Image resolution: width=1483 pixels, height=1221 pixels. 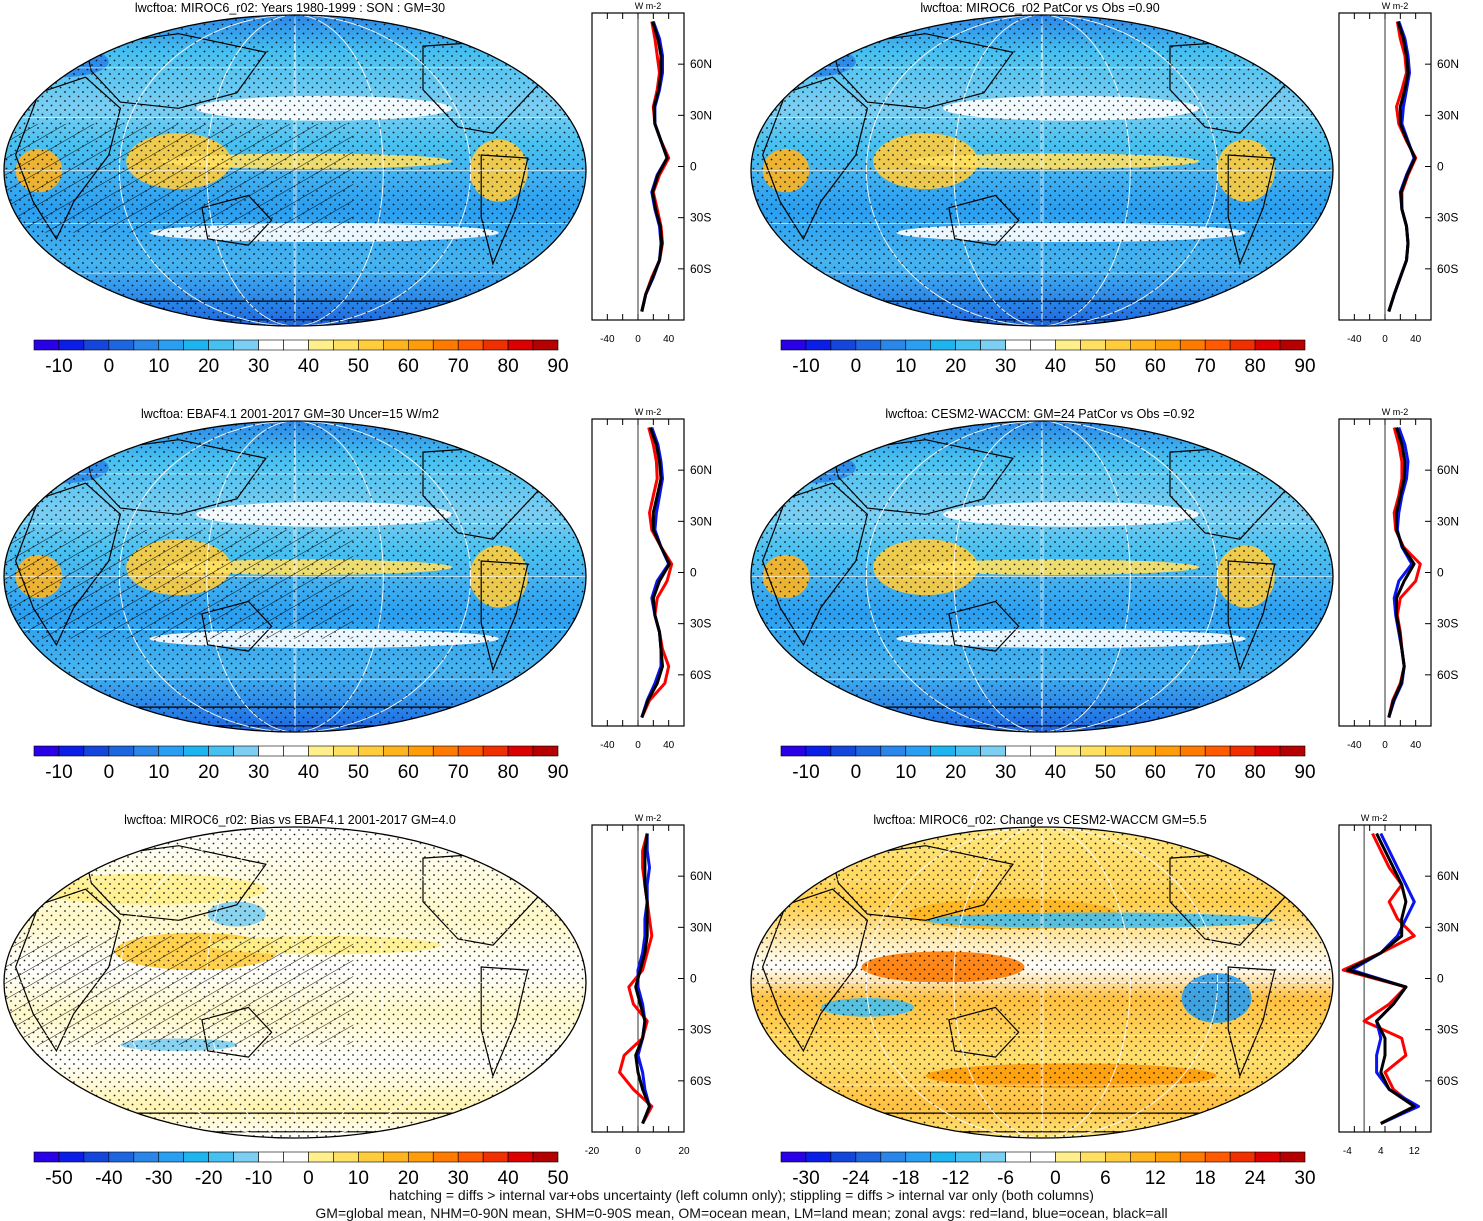 I want to click on colorbar-tick-label: 60, so click(x=408, y=772).